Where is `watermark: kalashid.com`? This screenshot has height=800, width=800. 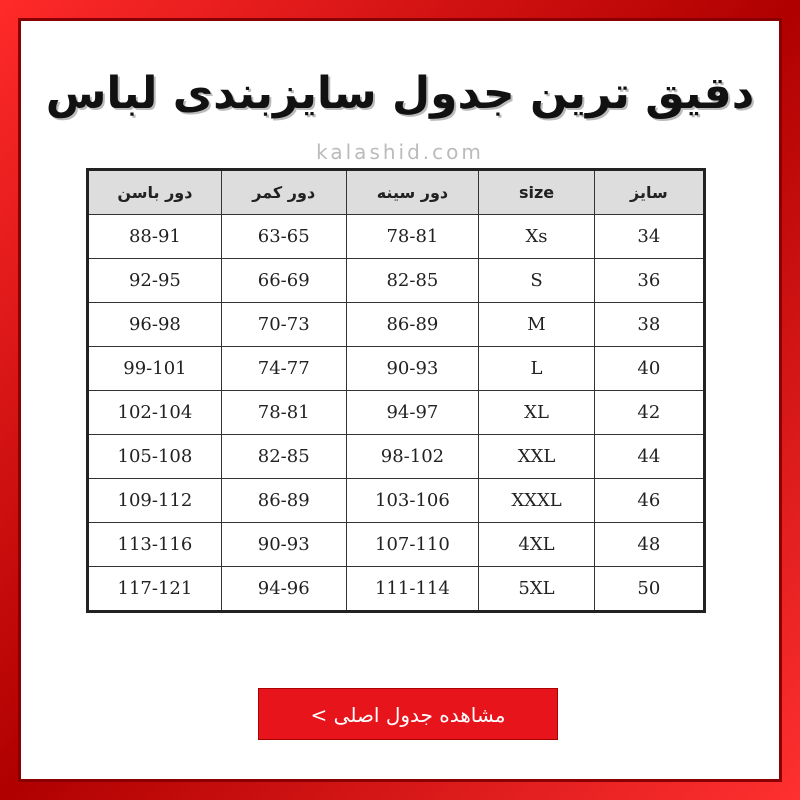 watermark: kalashid.com is located at coordinates (400, 152).